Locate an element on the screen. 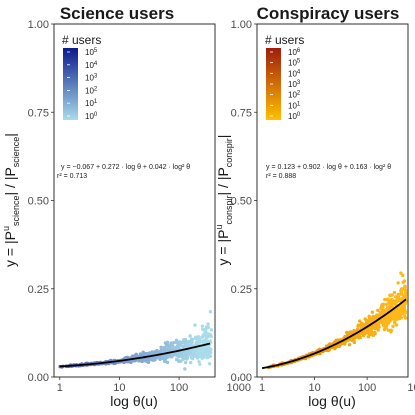  x-axis: 1 10 100 1000 is located at coordinates (337, 385).